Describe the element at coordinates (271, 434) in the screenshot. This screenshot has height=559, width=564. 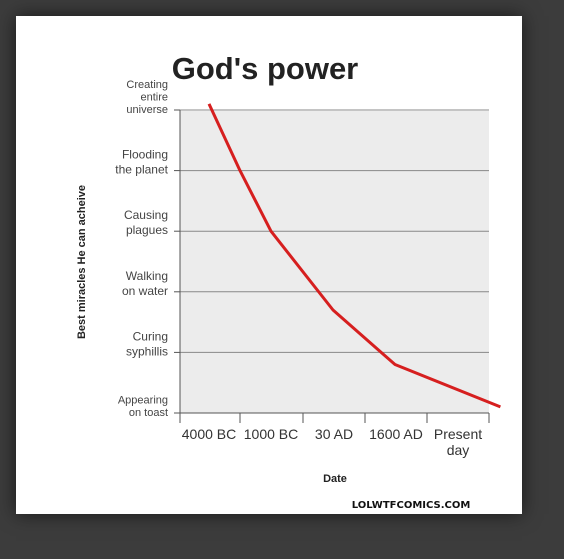
I see `x-tick-label: 1000 BC` at that location.